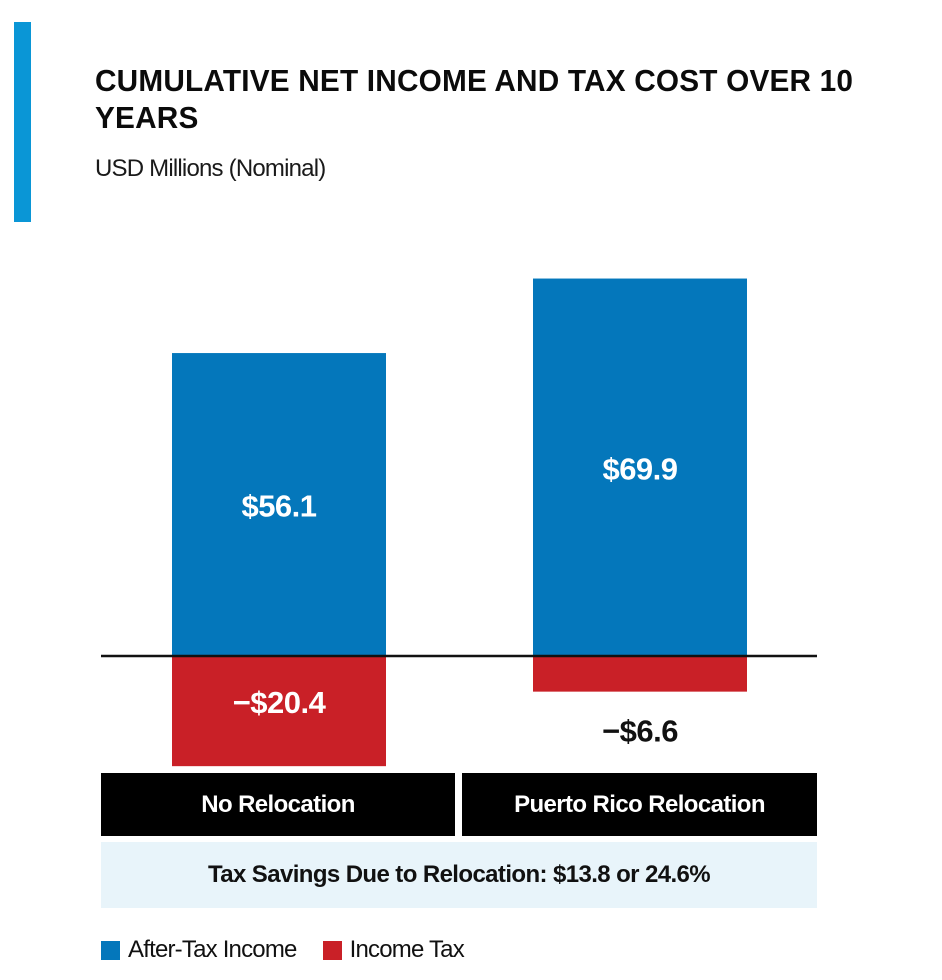 The width and height of the screenshot is (942, 980). I want to click on legend: After-Tax Income Income Tax, so click(283, 950).